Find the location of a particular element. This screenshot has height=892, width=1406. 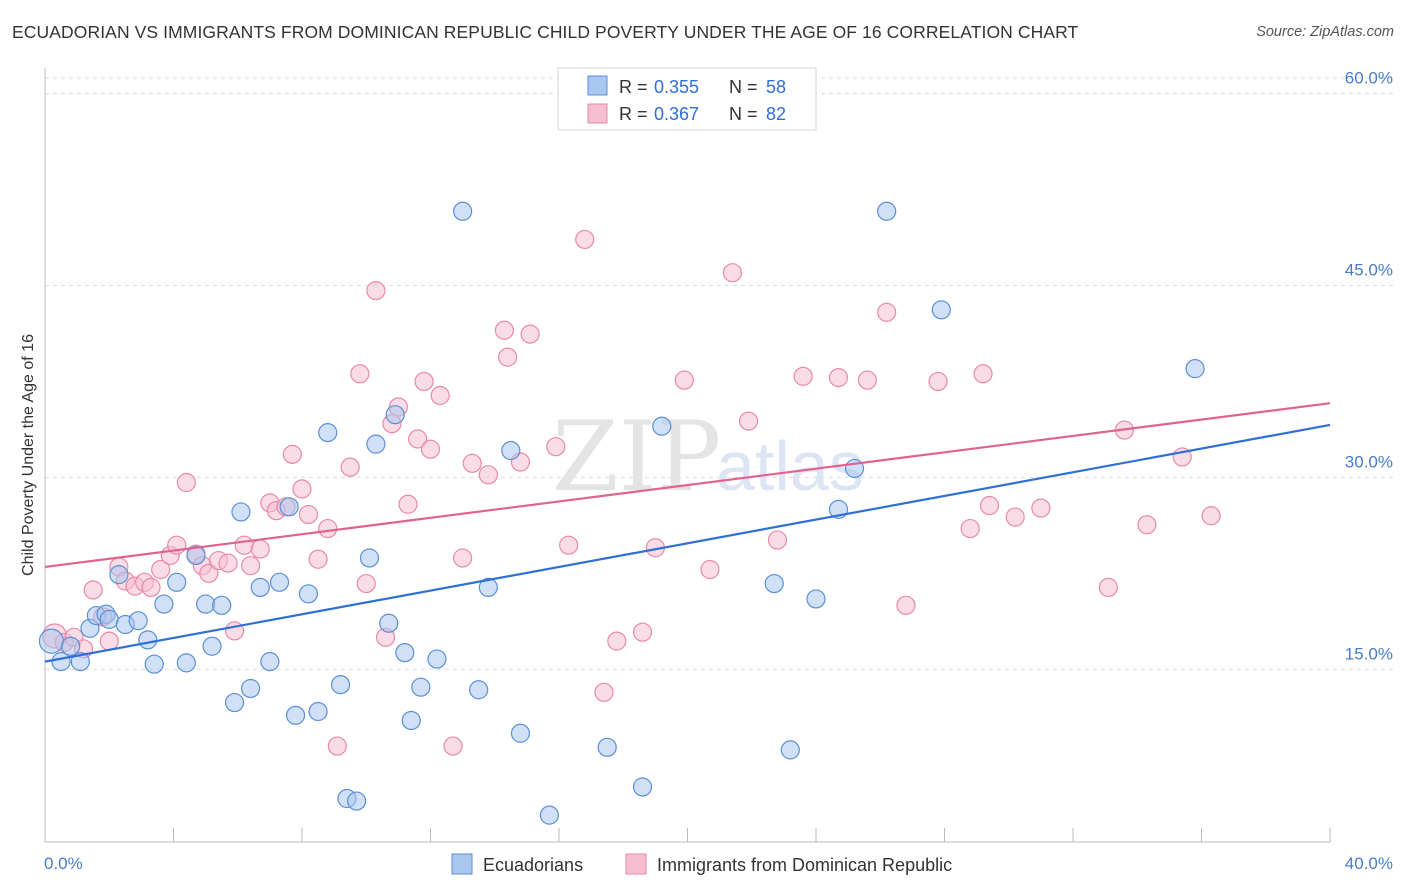

legend: R = 0.355 N = 58 R = 0.367 N = 82 is located at coordinates (687, 99).